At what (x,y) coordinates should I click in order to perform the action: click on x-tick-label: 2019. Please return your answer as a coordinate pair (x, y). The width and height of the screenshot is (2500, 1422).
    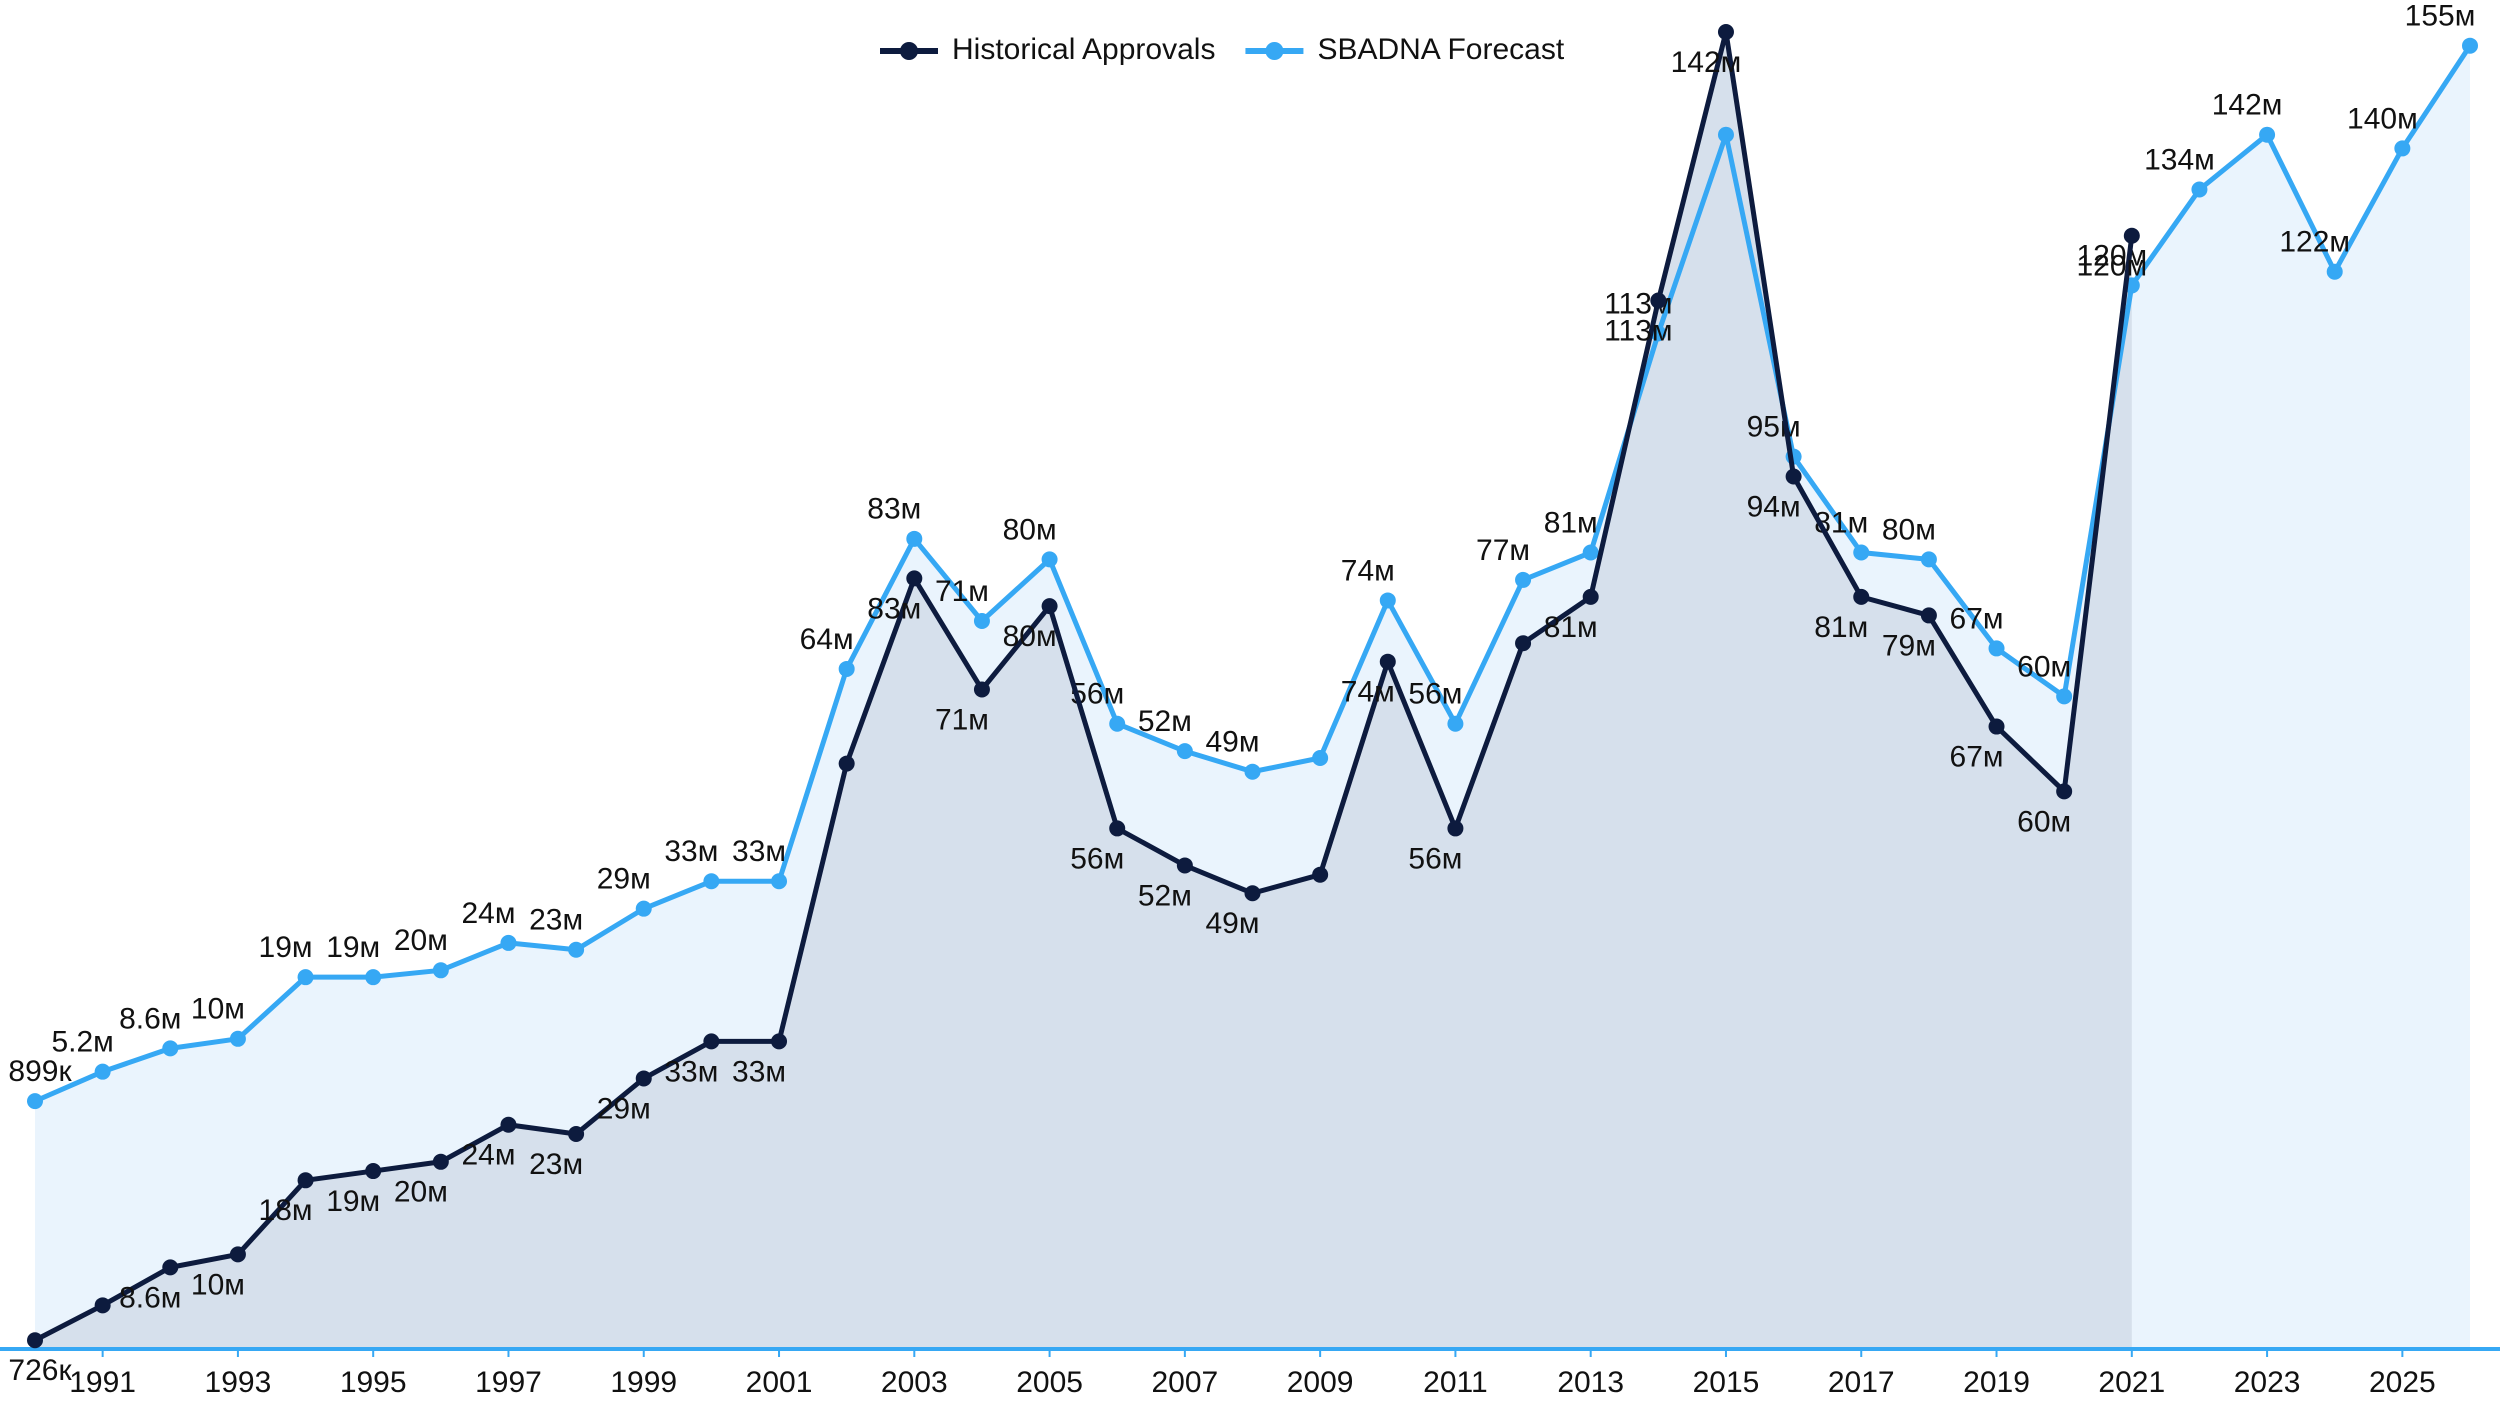
    Looking at the image, I should click on (1996, 1382).